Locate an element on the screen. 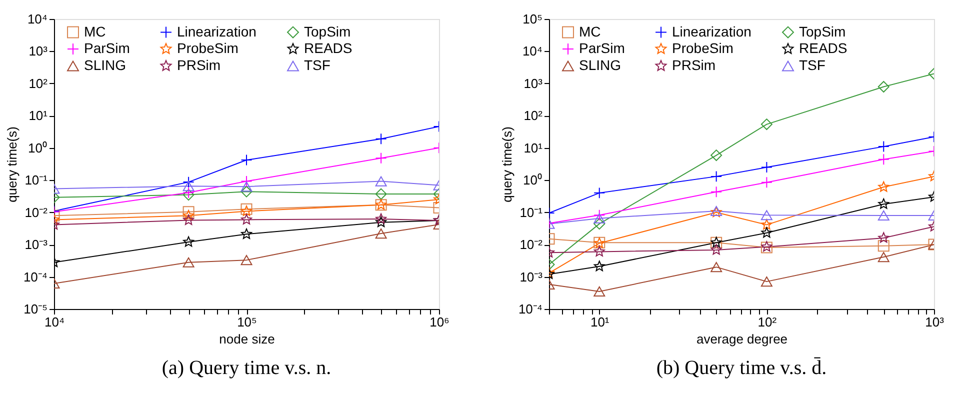  x-tick-label: 10² is located at coordinates (768, 322).